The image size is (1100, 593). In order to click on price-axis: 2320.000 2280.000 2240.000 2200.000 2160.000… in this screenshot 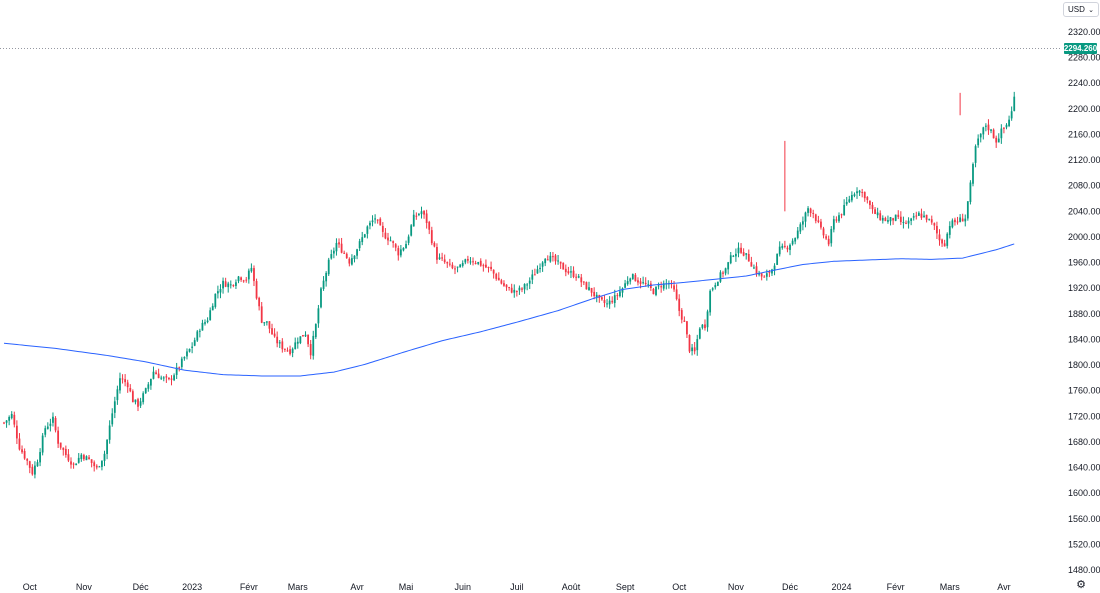, I will do `click(1084, 301)`.